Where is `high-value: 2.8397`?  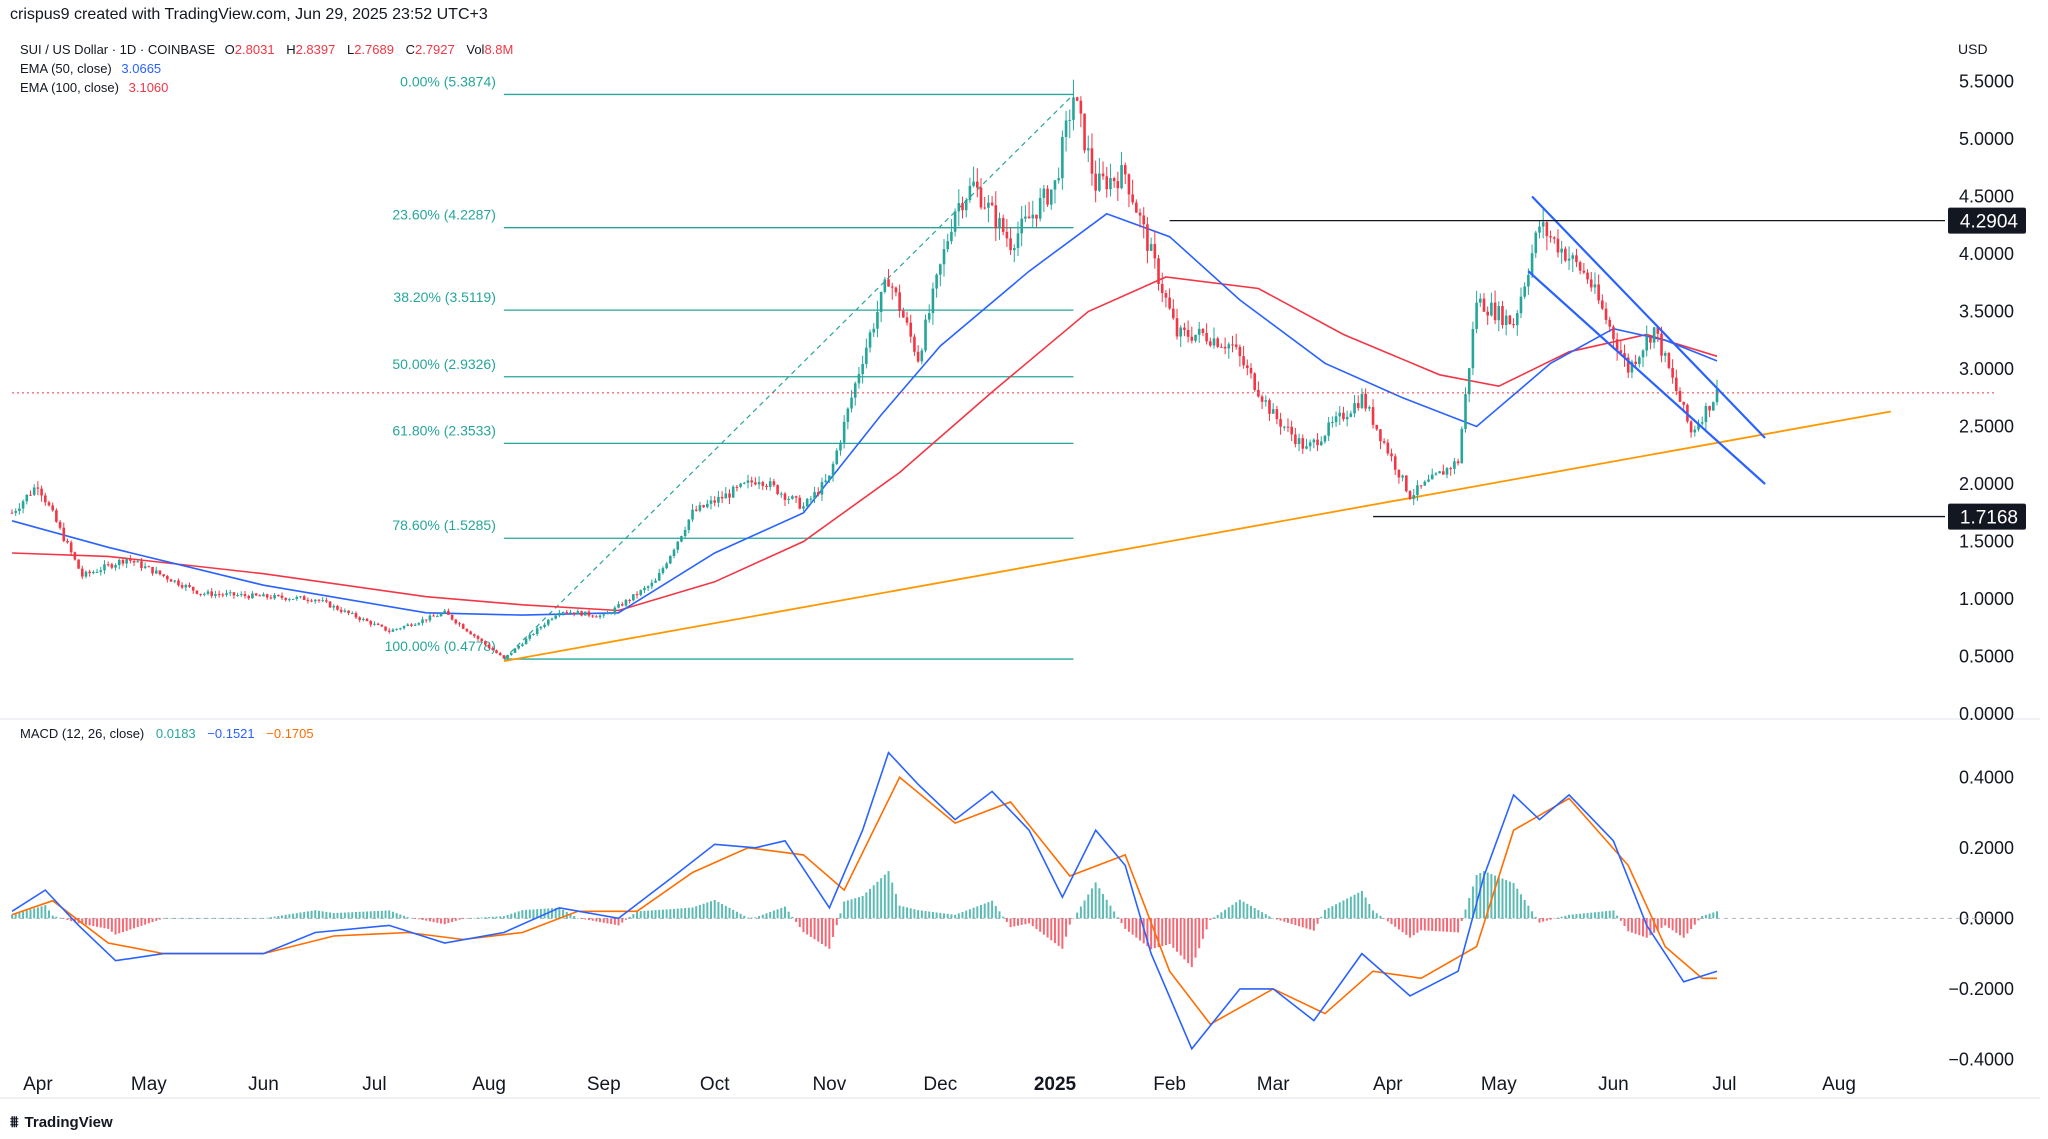
high-value: 2.8397 is located at coordinates (315, 49).